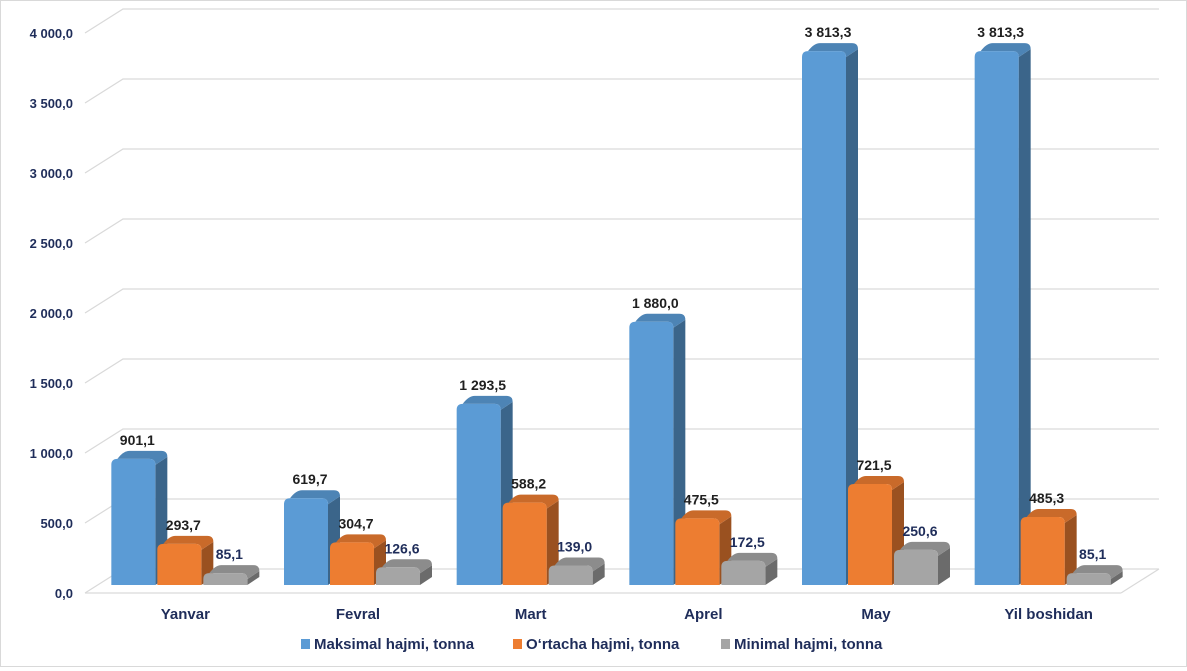 The height and width of the screenshot is (671, 1187). Describe the element at coordinates (919, 531) in the screenshot. I see `data-label: 250,6` at that location.